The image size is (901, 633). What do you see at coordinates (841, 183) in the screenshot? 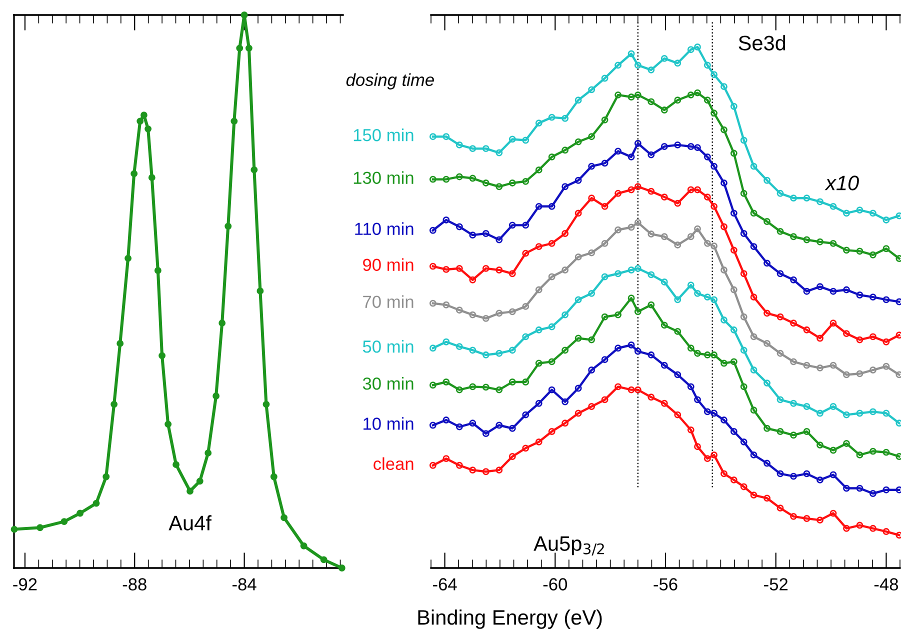
I see `annotation: x10` at bounding box center [841, 183].